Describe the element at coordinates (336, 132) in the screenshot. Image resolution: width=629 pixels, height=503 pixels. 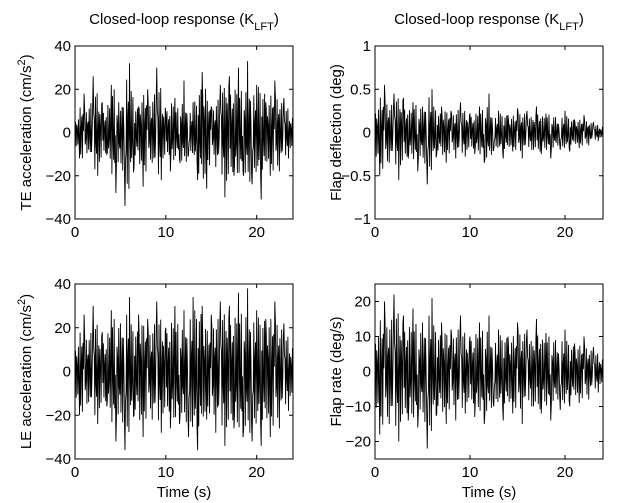
I see `y-axis-label: Flap deflection (deg)` at that location.